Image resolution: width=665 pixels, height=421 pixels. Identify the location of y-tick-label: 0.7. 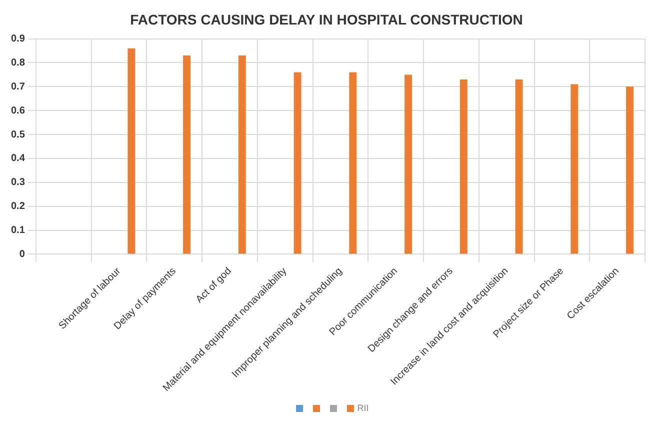
(18, 86).